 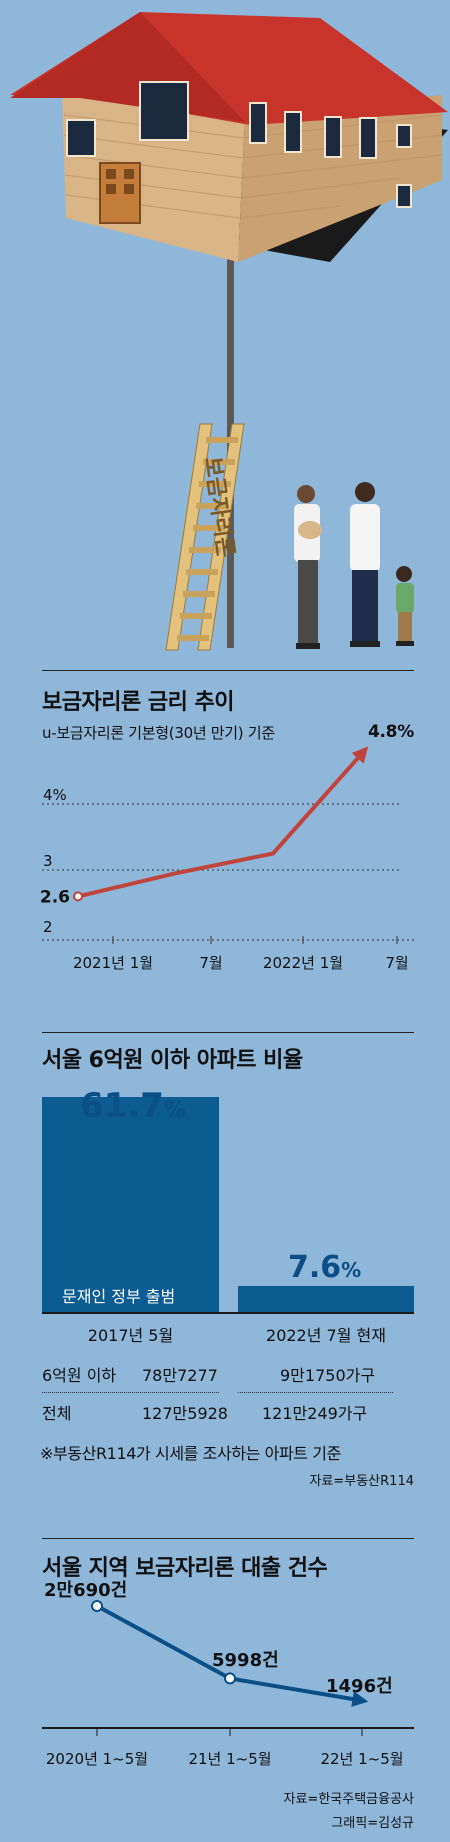 I want to click on chart3-data-label: 1496건, so click(x=359, y=1686).